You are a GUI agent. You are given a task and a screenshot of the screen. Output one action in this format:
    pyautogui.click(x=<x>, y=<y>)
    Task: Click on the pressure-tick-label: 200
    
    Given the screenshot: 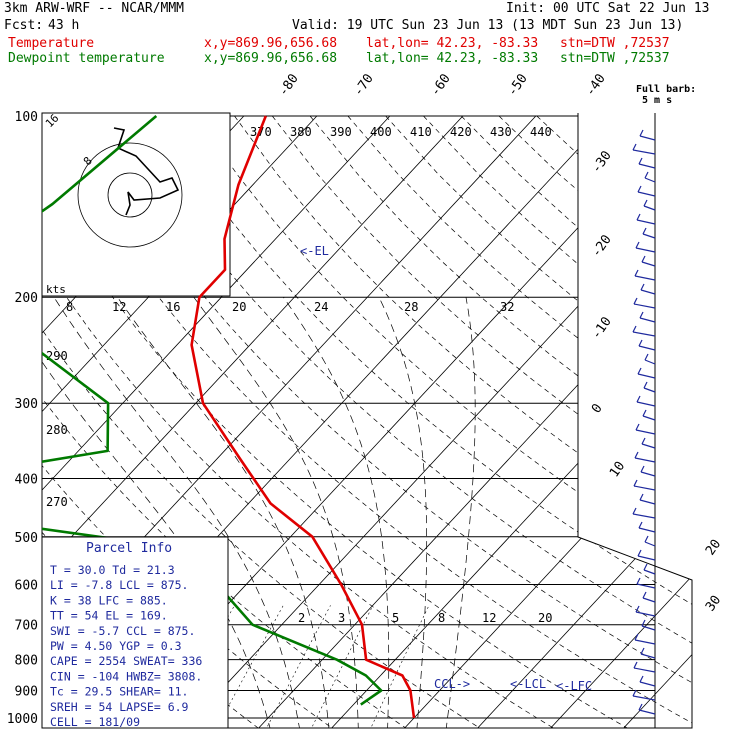 What is the action you would take?
    pyautogui.click(x=26, y=298)
    